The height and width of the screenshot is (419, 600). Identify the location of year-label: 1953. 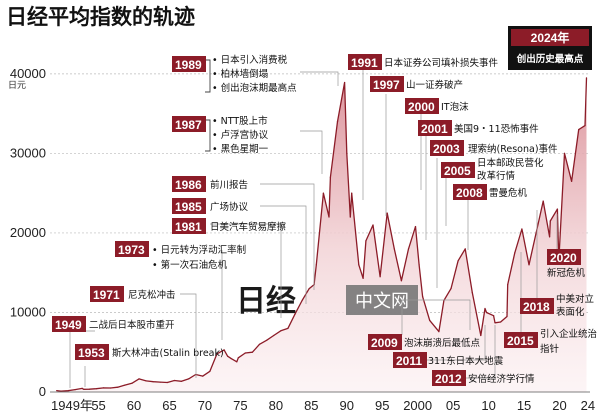
(91, 353).